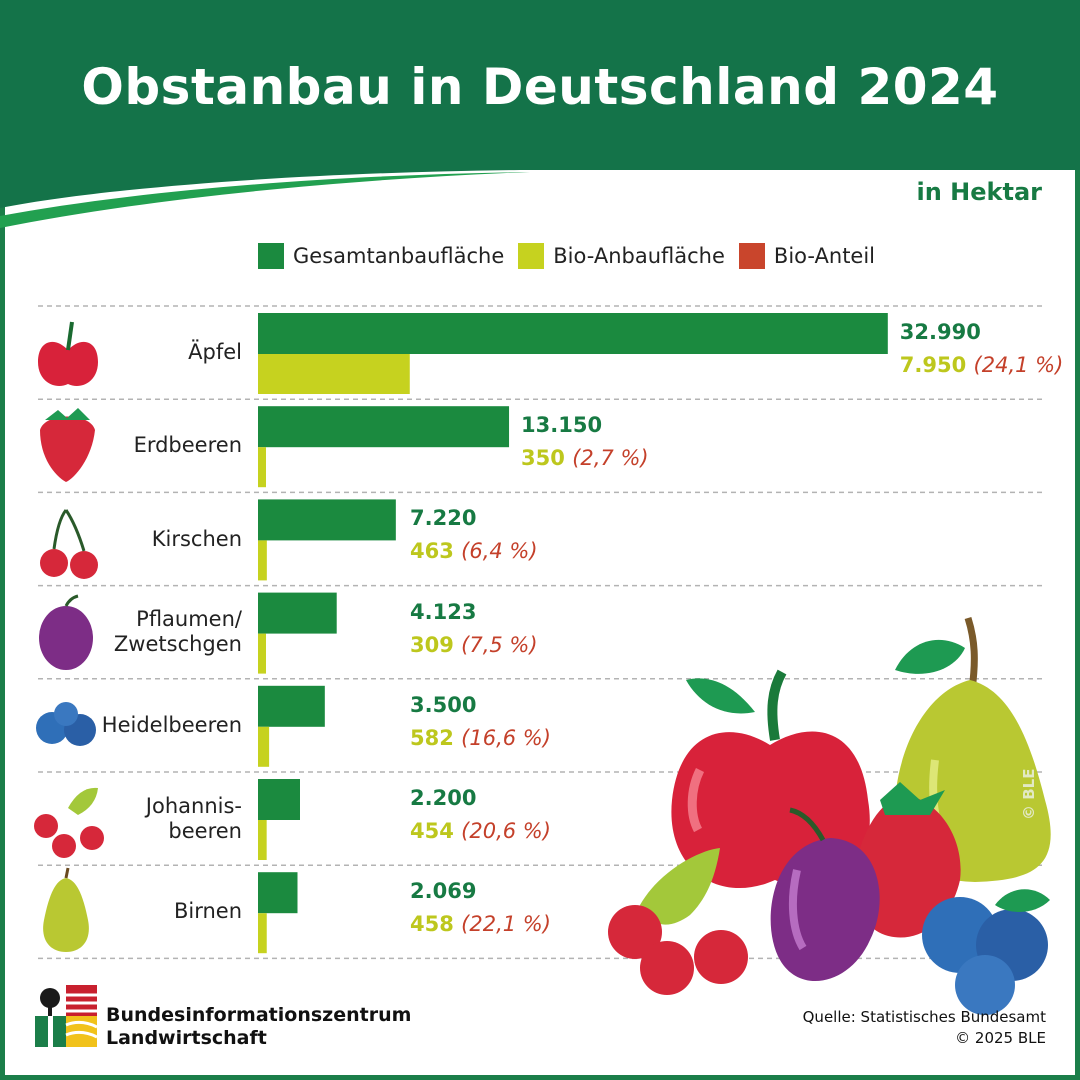 This screenshot has height=1080, width=1080. I want to click on category-label-line: Kirschen, so click(196, 538).